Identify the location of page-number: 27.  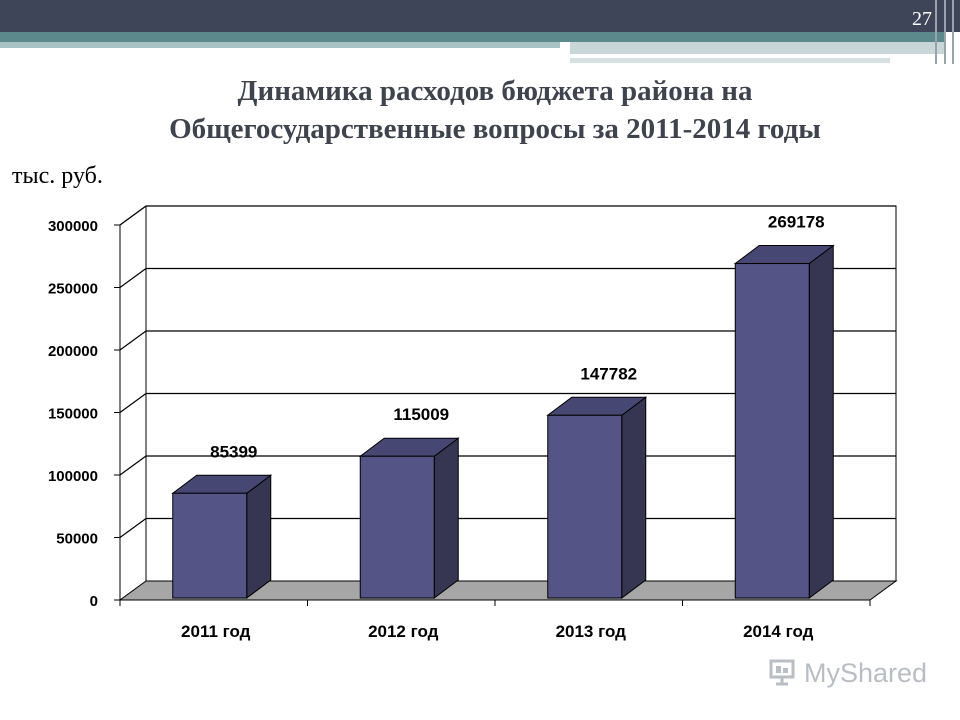
(922, 19).